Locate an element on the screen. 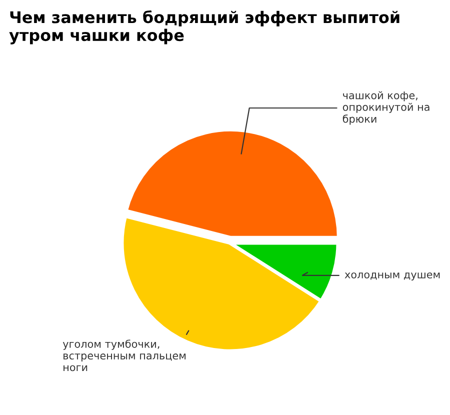 This screenshot has width=450, height=415. slice-label: чашкой кофе, опрокинутой на брюки is located at coordinates (386, 108).